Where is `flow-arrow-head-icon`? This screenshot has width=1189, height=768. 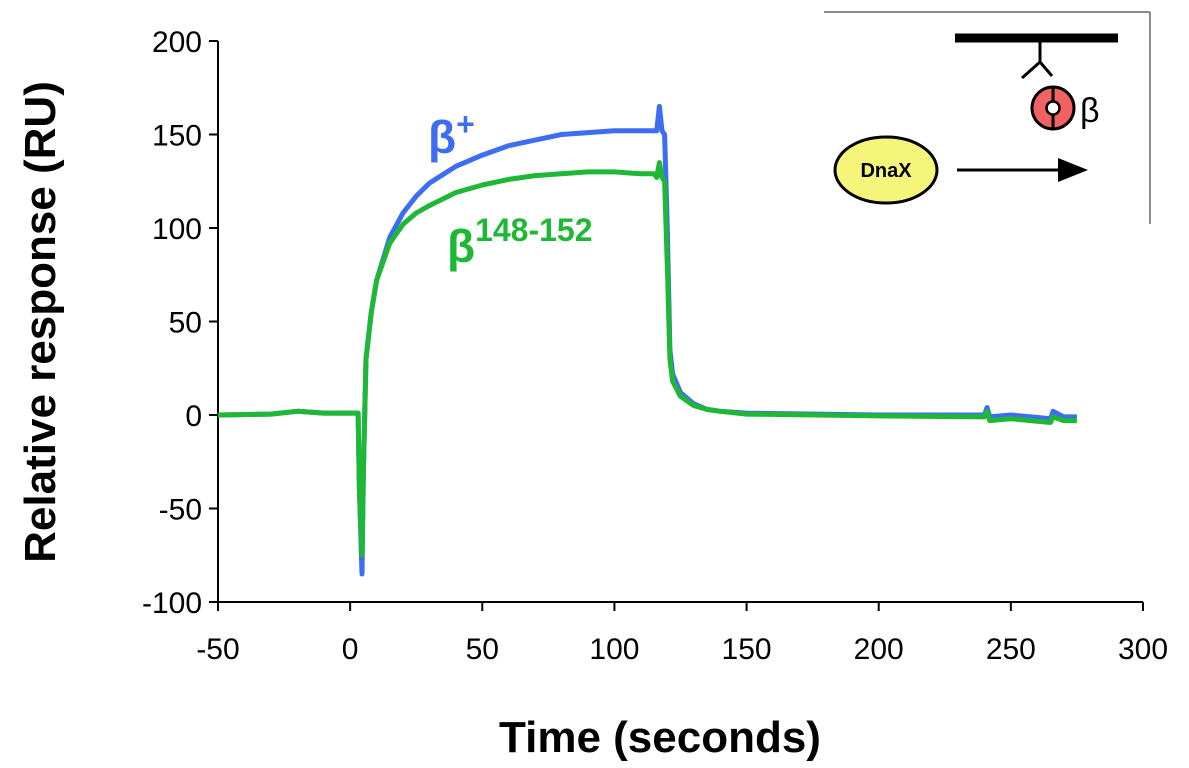
flow-arrow-head-icon is located at coordinates (1073, 170).